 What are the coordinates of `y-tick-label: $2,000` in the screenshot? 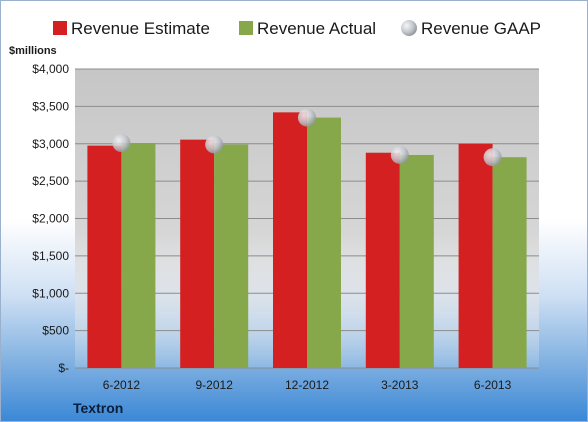 It's located at (50, 219).